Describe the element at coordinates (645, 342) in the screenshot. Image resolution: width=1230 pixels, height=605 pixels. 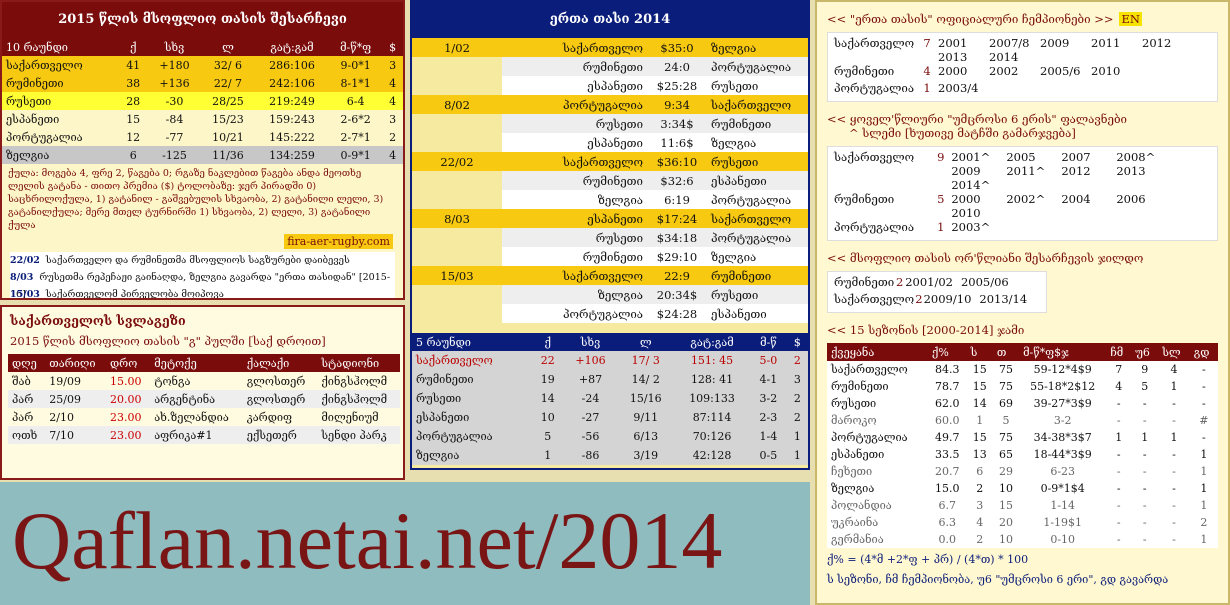
I see `column-header: ლ` at that location.